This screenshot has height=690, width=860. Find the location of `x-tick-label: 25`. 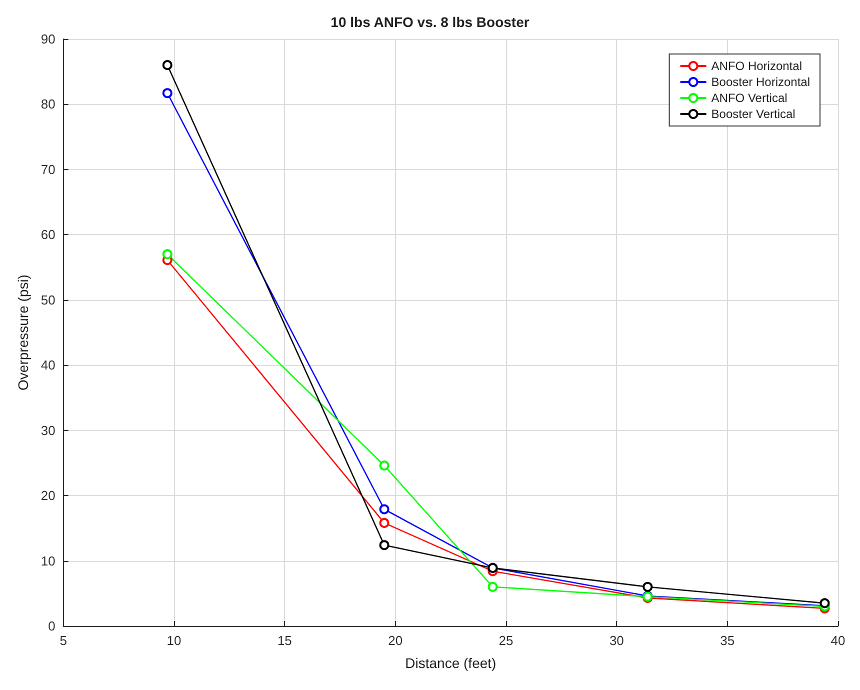

x-tick-label: 25 is located at coordinates (506, 640).